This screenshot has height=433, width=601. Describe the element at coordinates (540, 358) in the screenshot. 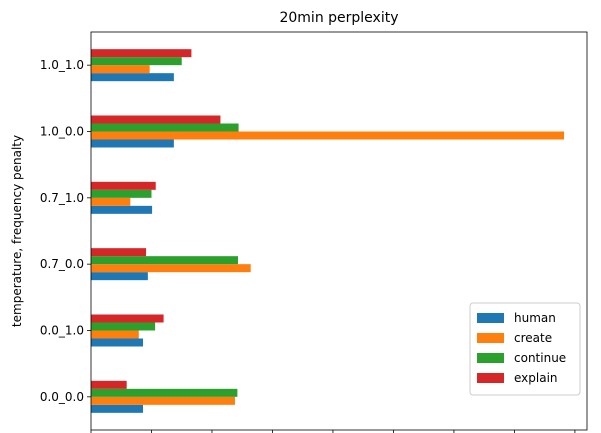

I see `legend-label-continue: continue` at that location.